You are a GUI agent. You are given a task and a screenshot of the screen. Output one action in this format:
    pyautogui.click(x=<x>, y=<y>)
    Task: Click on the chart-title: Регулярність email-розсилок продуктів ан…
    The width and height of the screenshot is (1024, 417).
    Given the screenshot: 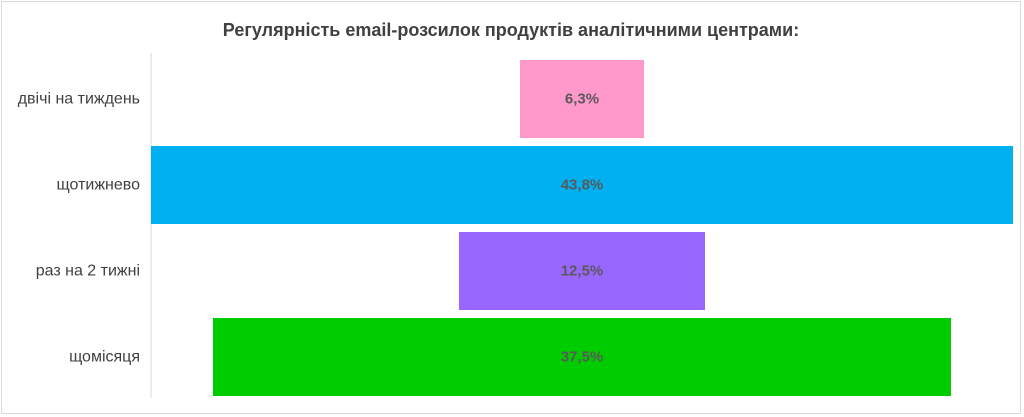 What is the action you would take?
    pyautogui.click(x=511, y=30)
    